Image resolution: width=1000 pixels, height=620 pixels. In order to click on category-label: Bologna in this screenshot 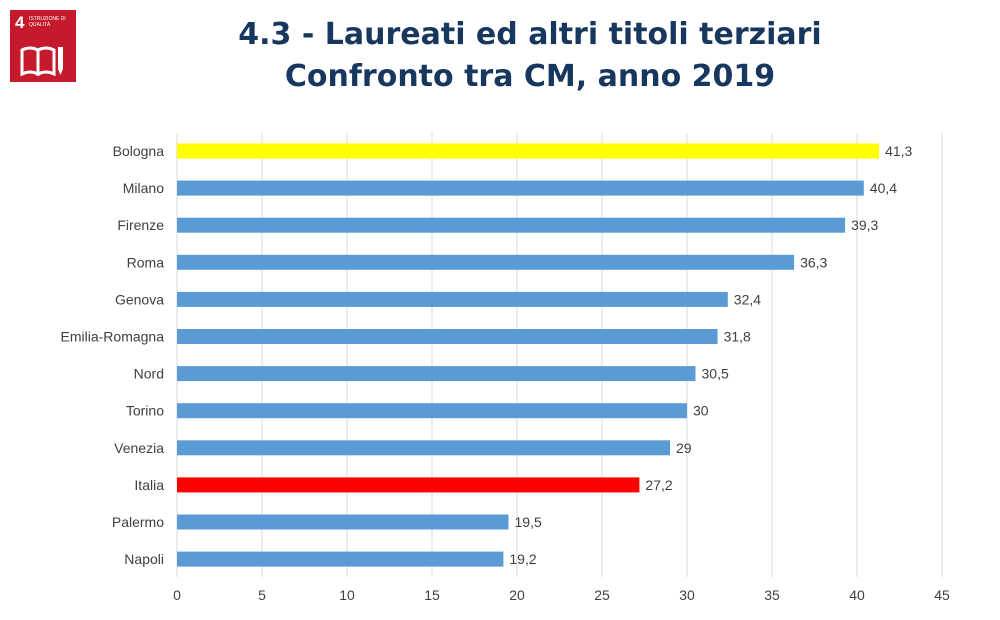, I will do `click(139, 151)`.